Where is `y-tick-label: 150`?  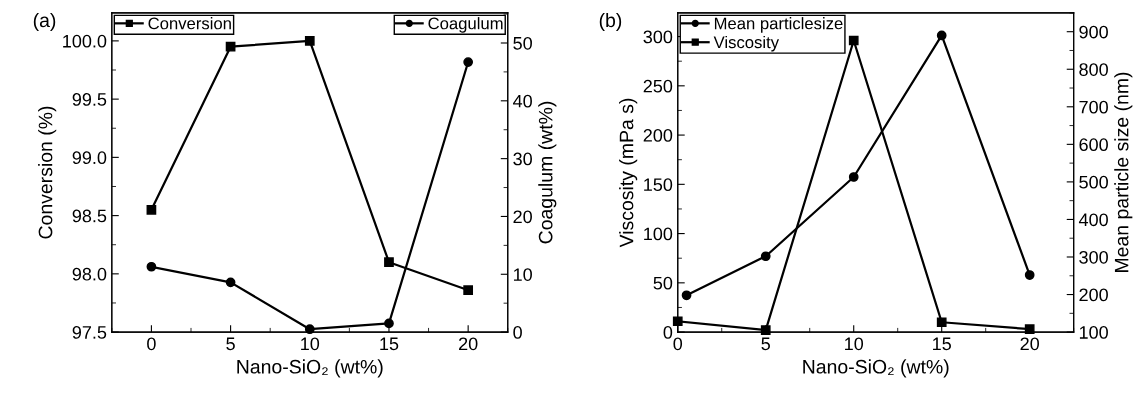
y-tick-label: 150 is located at coordinates (658, 185).